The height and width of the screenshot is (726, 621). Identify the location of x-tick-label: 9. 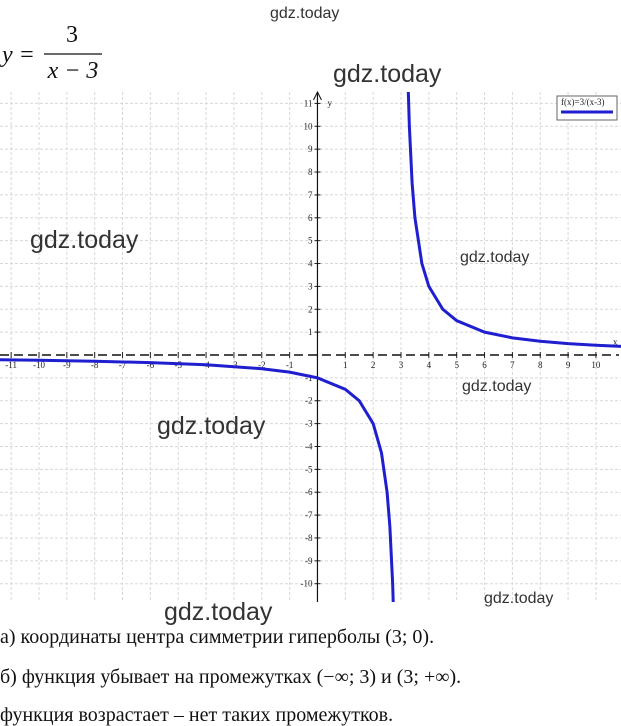
(568, 365).